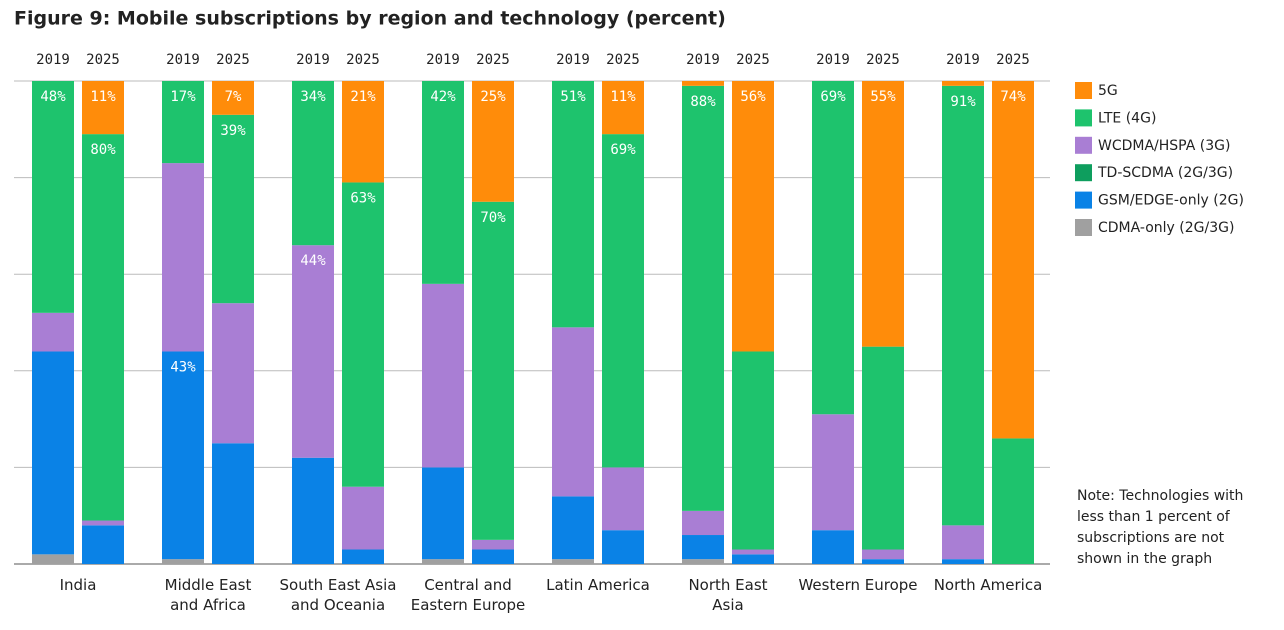 Image resolution: width=1284 pixels, height=630 pixels. Describe the element at coordinates (1171, 201) in the screenshot. I see `legend-label: GSM/EDGE-only (2G)` at that location.